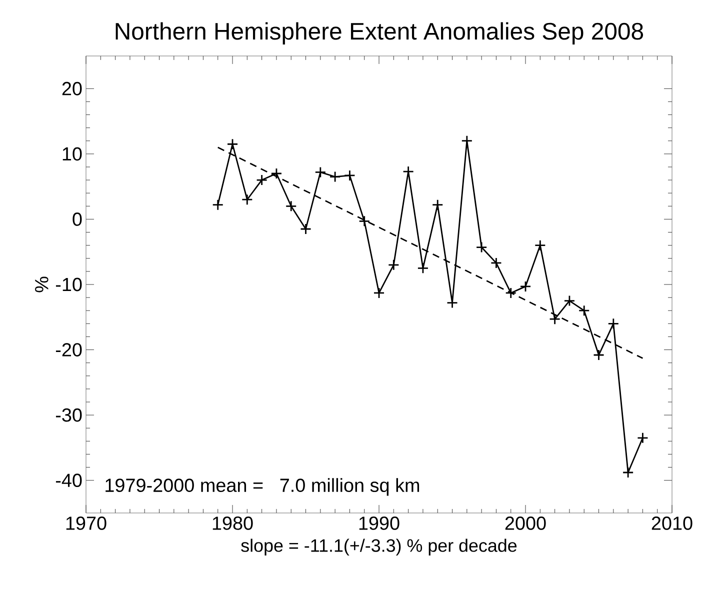 The image size is (704, 595). I want to click on y-tick-label: 10, so click(72, 154).